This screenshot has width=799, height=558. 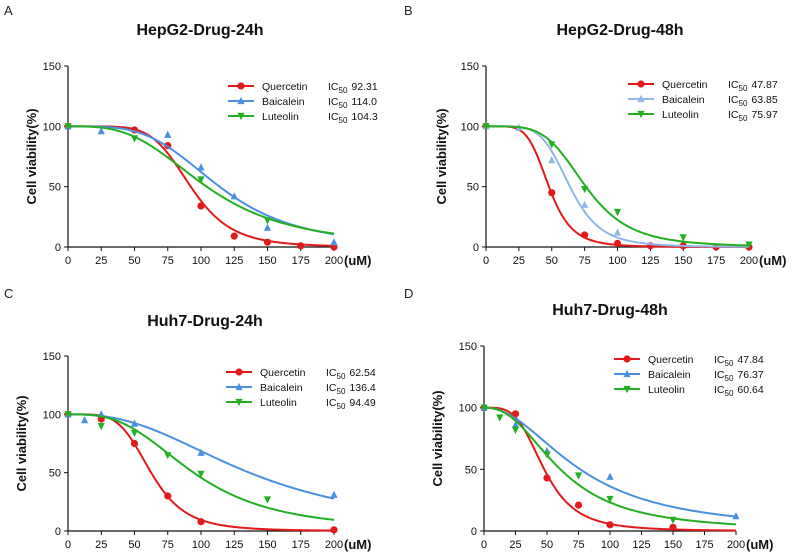 I want to click on legend-ic50: IC50 75.97, so click(x=753, y=116).